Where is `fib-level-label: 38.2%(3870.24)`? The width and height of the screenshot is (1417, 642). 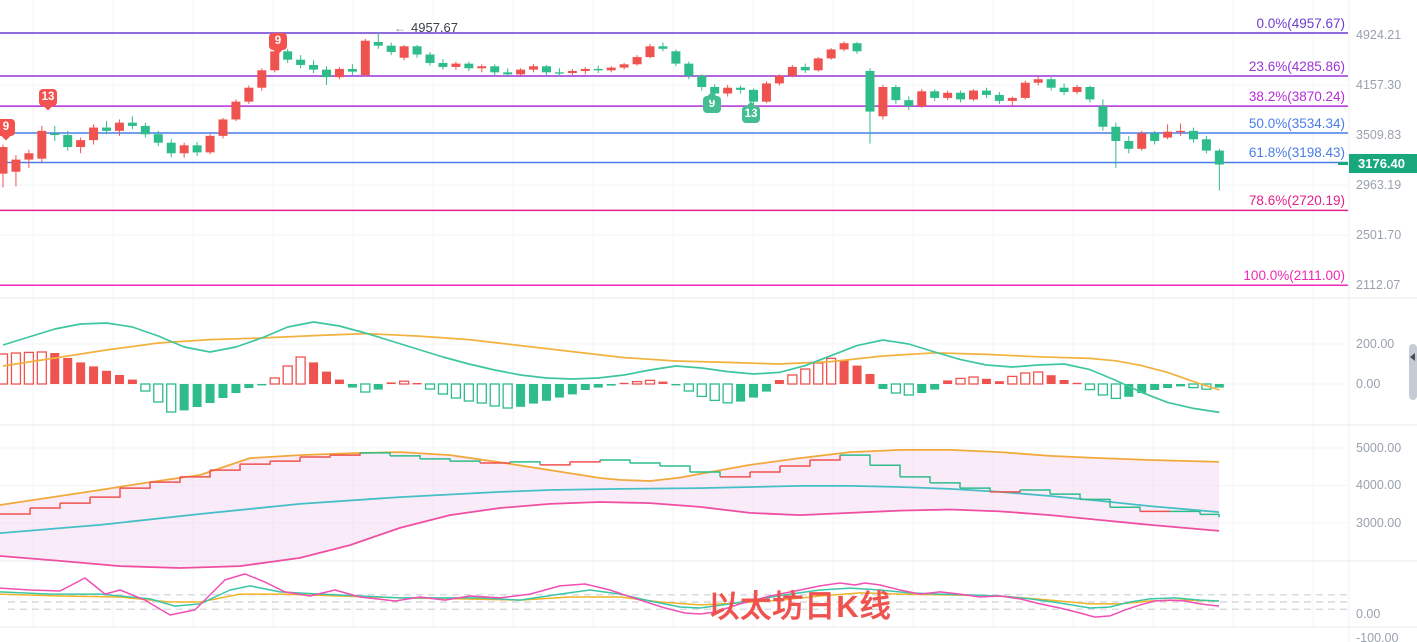
fib-level-label: 38.2%(3870.24) is located at coordinates (1296, 97).